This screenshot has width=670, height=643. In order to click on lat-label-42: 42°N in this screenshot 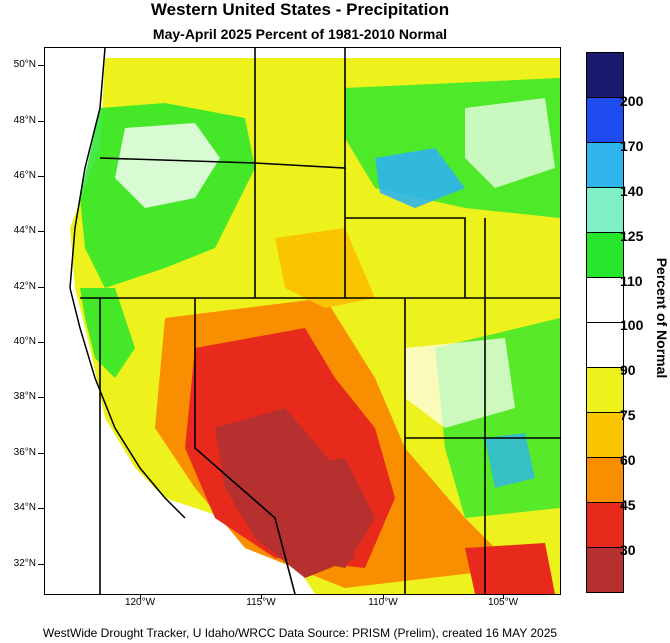, I will do `click(24, 286)`.